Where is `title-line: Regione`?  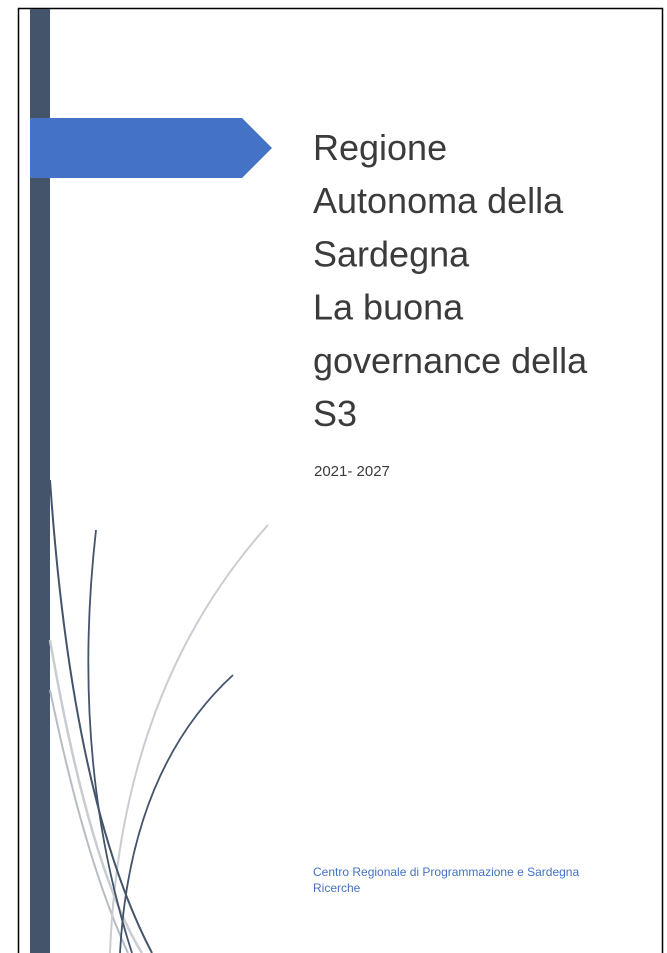
title-line: Regione is located at coordinates (380, 147).